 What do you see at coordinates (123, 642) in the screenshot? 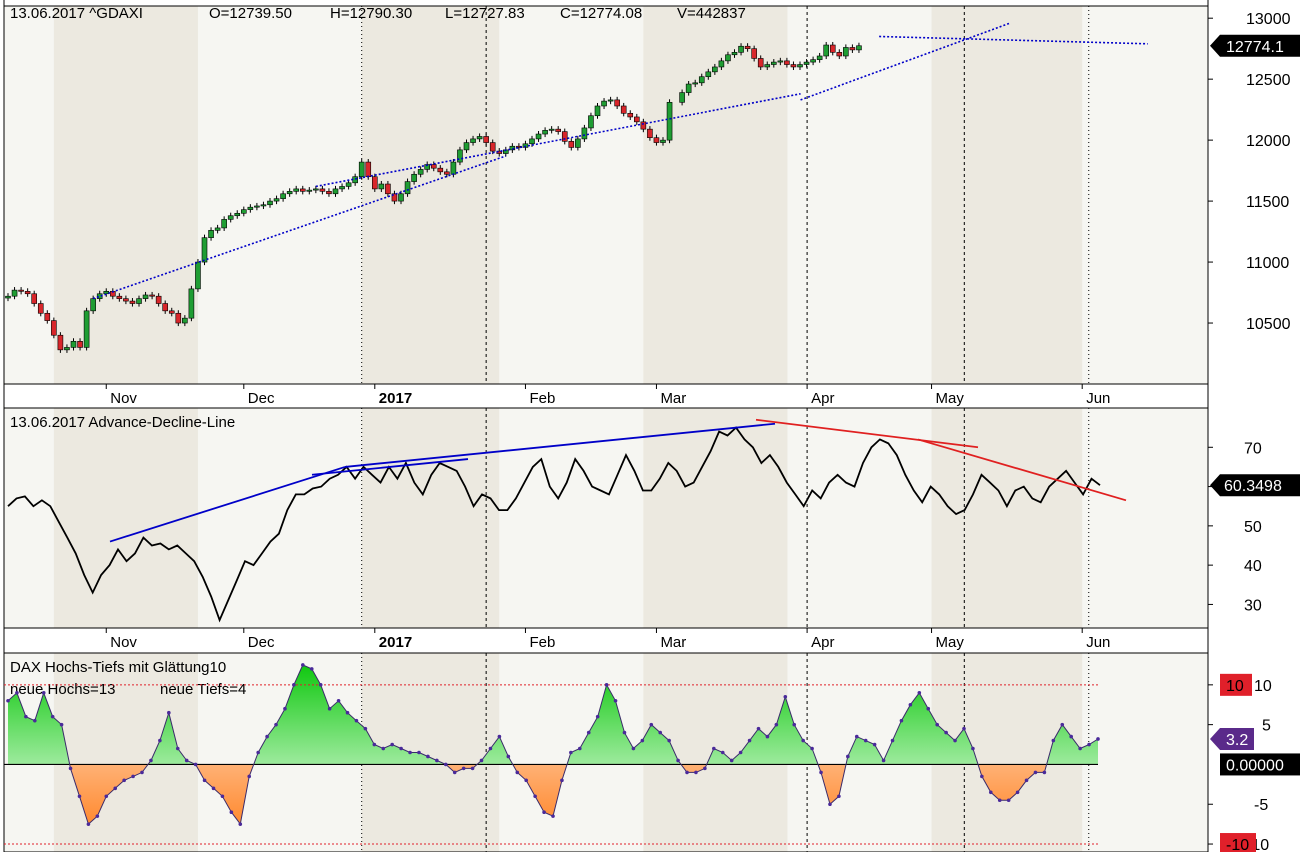
I see `month-label: Nov` at bounding box center [123, 642].